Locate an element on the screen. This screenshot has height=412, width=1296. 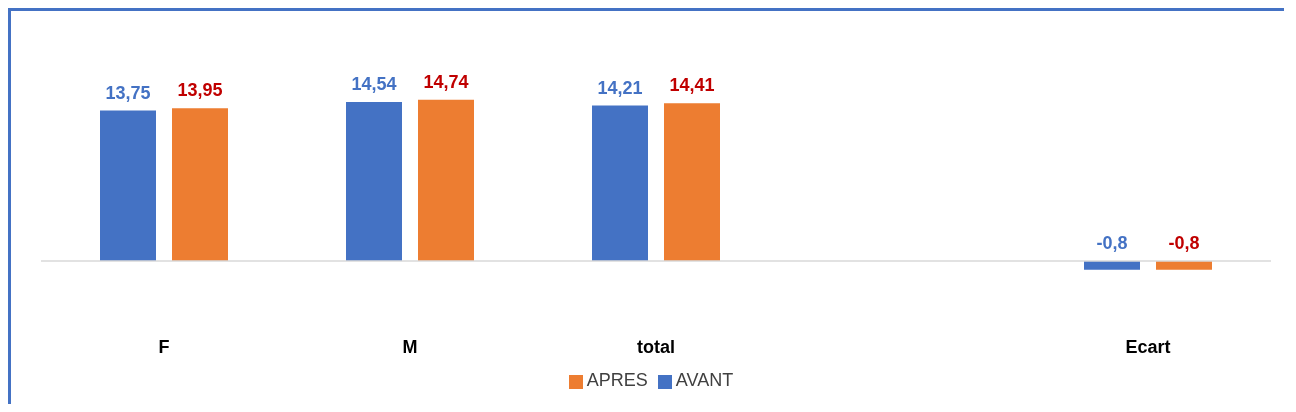
data-label: 14,54 is located at coordinates (374, 83).